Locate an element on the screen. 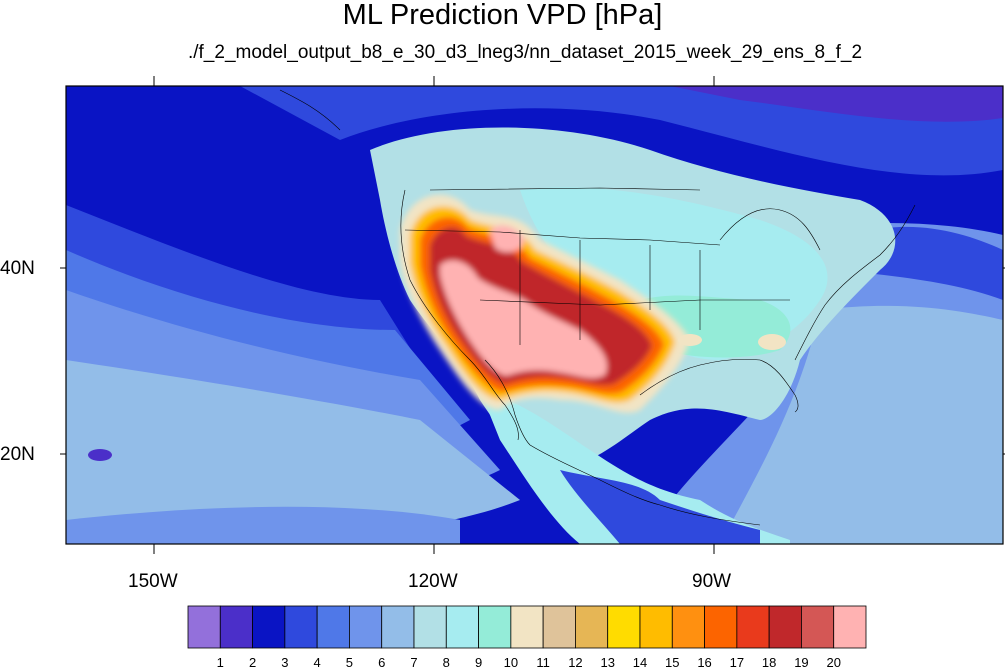 The height and width of the screenshot is (672, 1005). texas-tan-spot is located at coordinates (690, 340).